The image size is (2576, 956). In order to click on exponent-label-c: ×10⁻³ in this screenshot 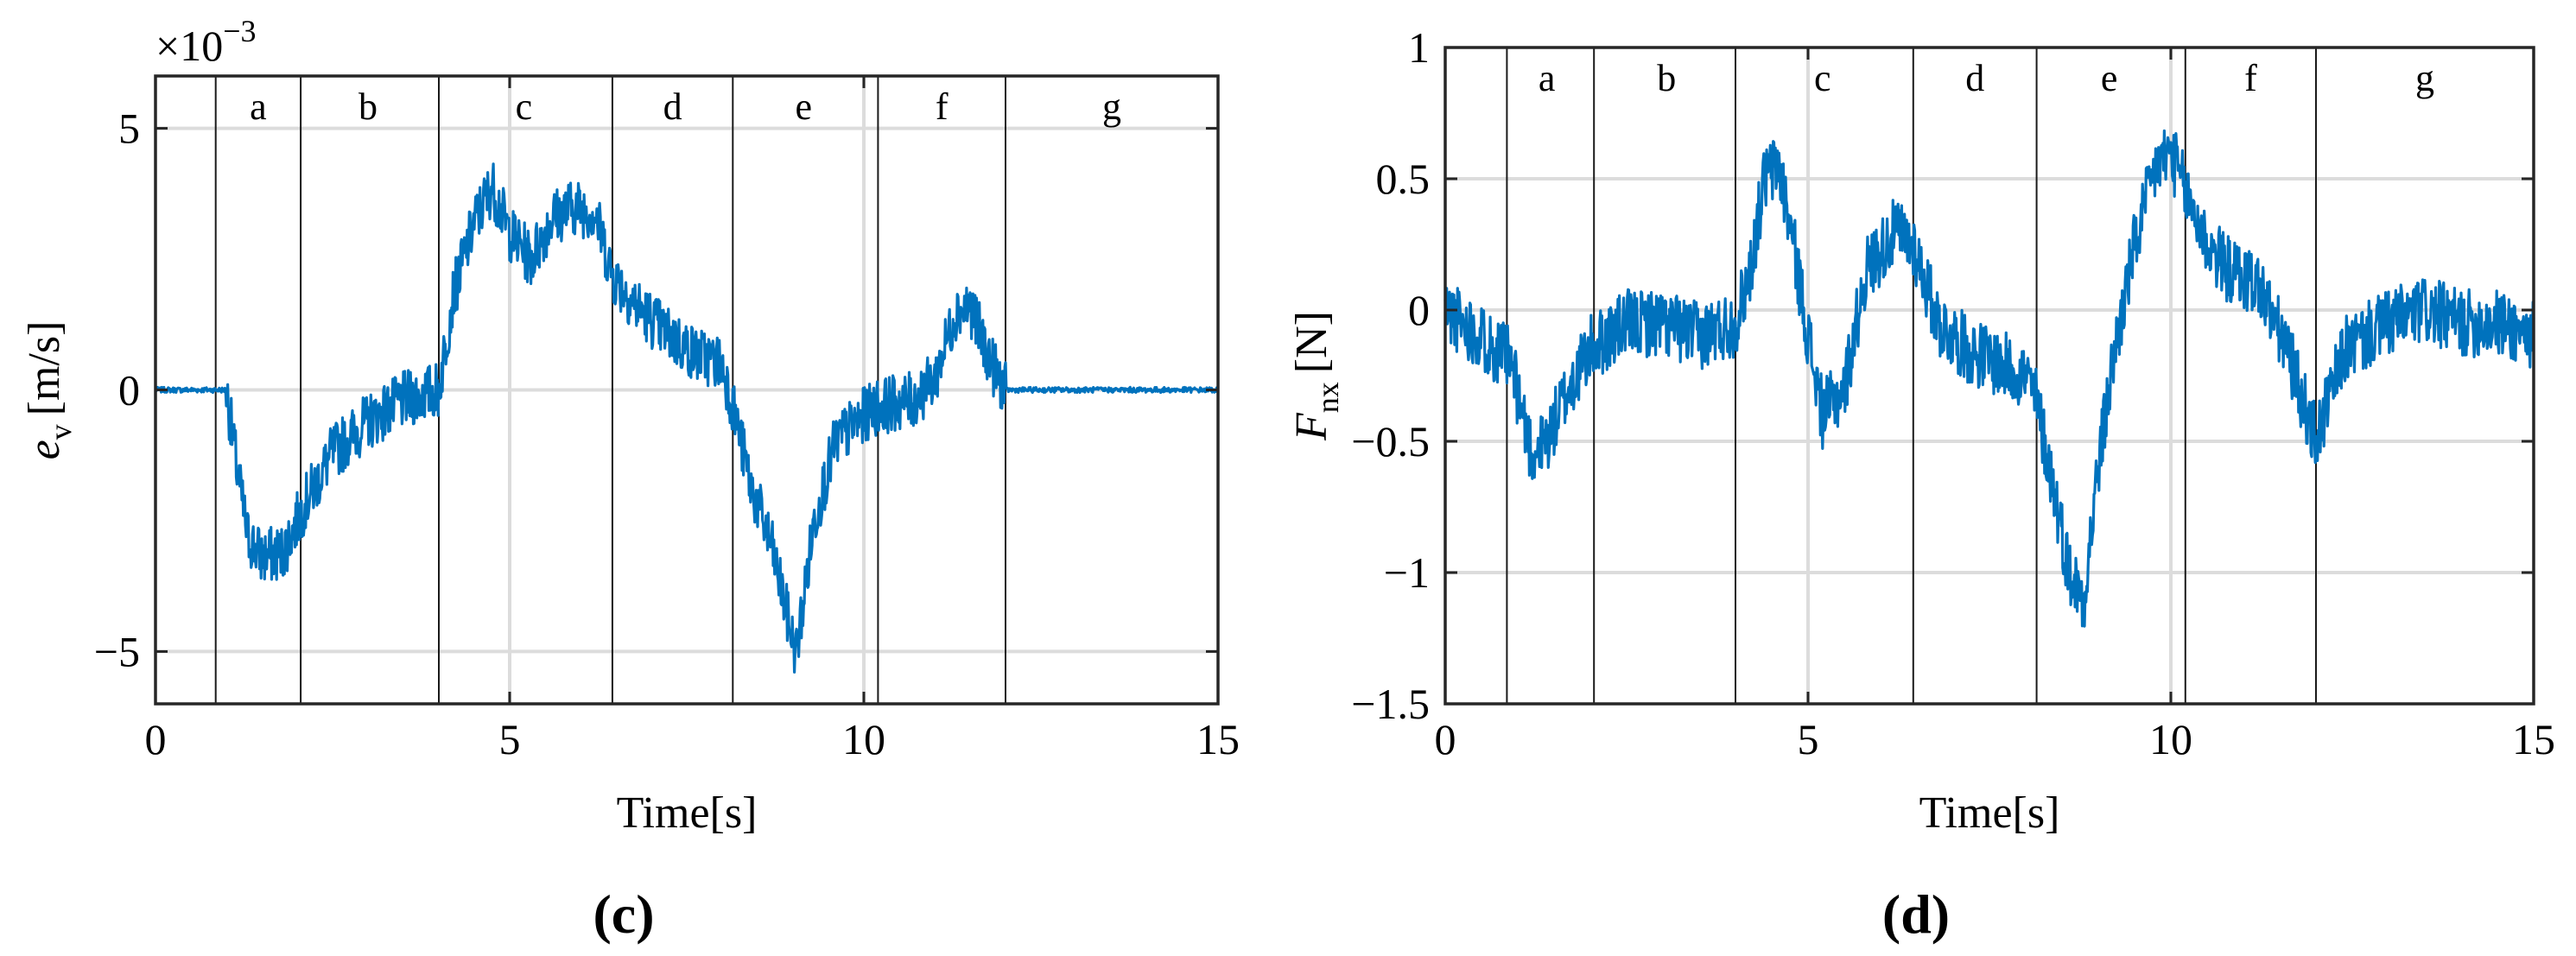, I will do `click(206, 42)`.